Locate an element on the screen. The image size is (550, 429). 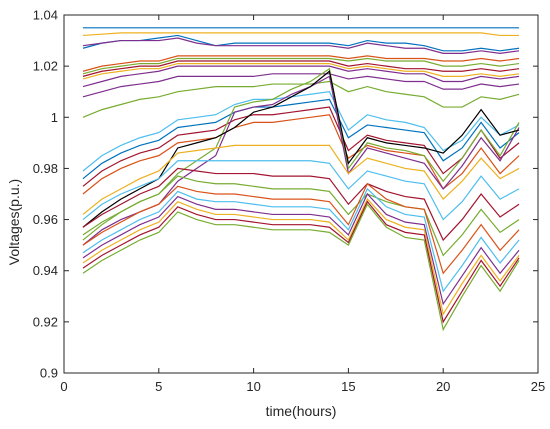
x-tick-label: 0 is located at coordinates (63, 386).